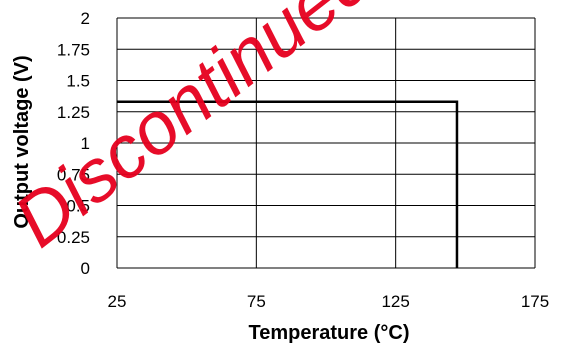  What do you see at coordinates (73, 174) in the screenshot?
I see `y-tick-label: 0.75` at bounding box center [73, 174].